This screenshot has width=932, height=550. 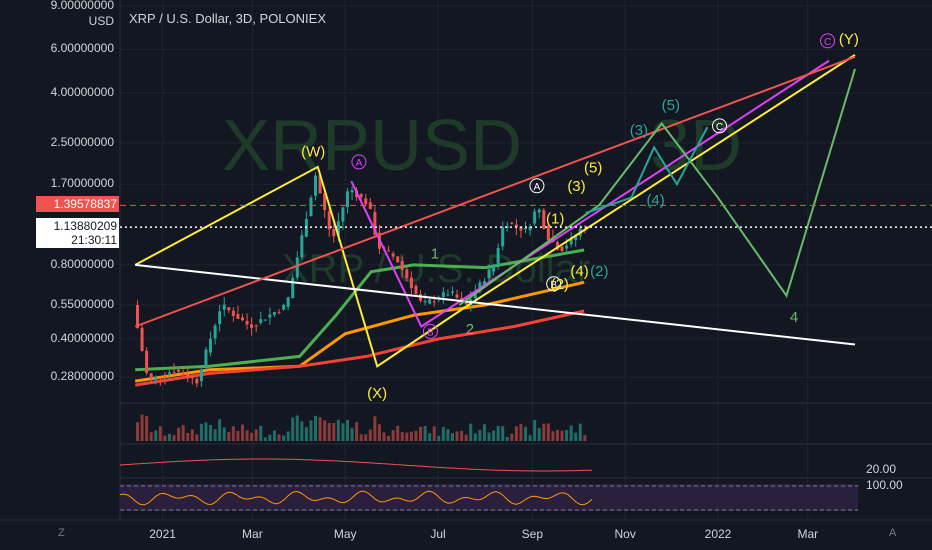 I want to click on price-tick-label: 0.55000000, so click(x=82, y=303).